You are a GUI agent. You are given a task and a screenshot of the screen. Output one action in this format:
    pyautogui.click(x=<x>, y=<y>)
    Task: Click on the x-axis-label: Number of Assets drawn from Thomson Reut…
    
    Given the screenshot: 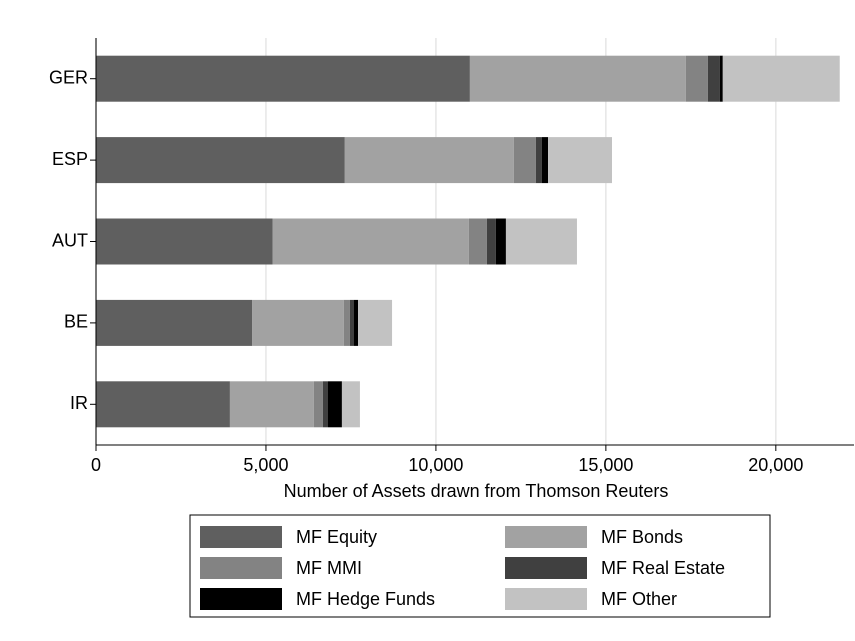 What is the action you would take?
    pyautogui.click(x=476, y=491)
    